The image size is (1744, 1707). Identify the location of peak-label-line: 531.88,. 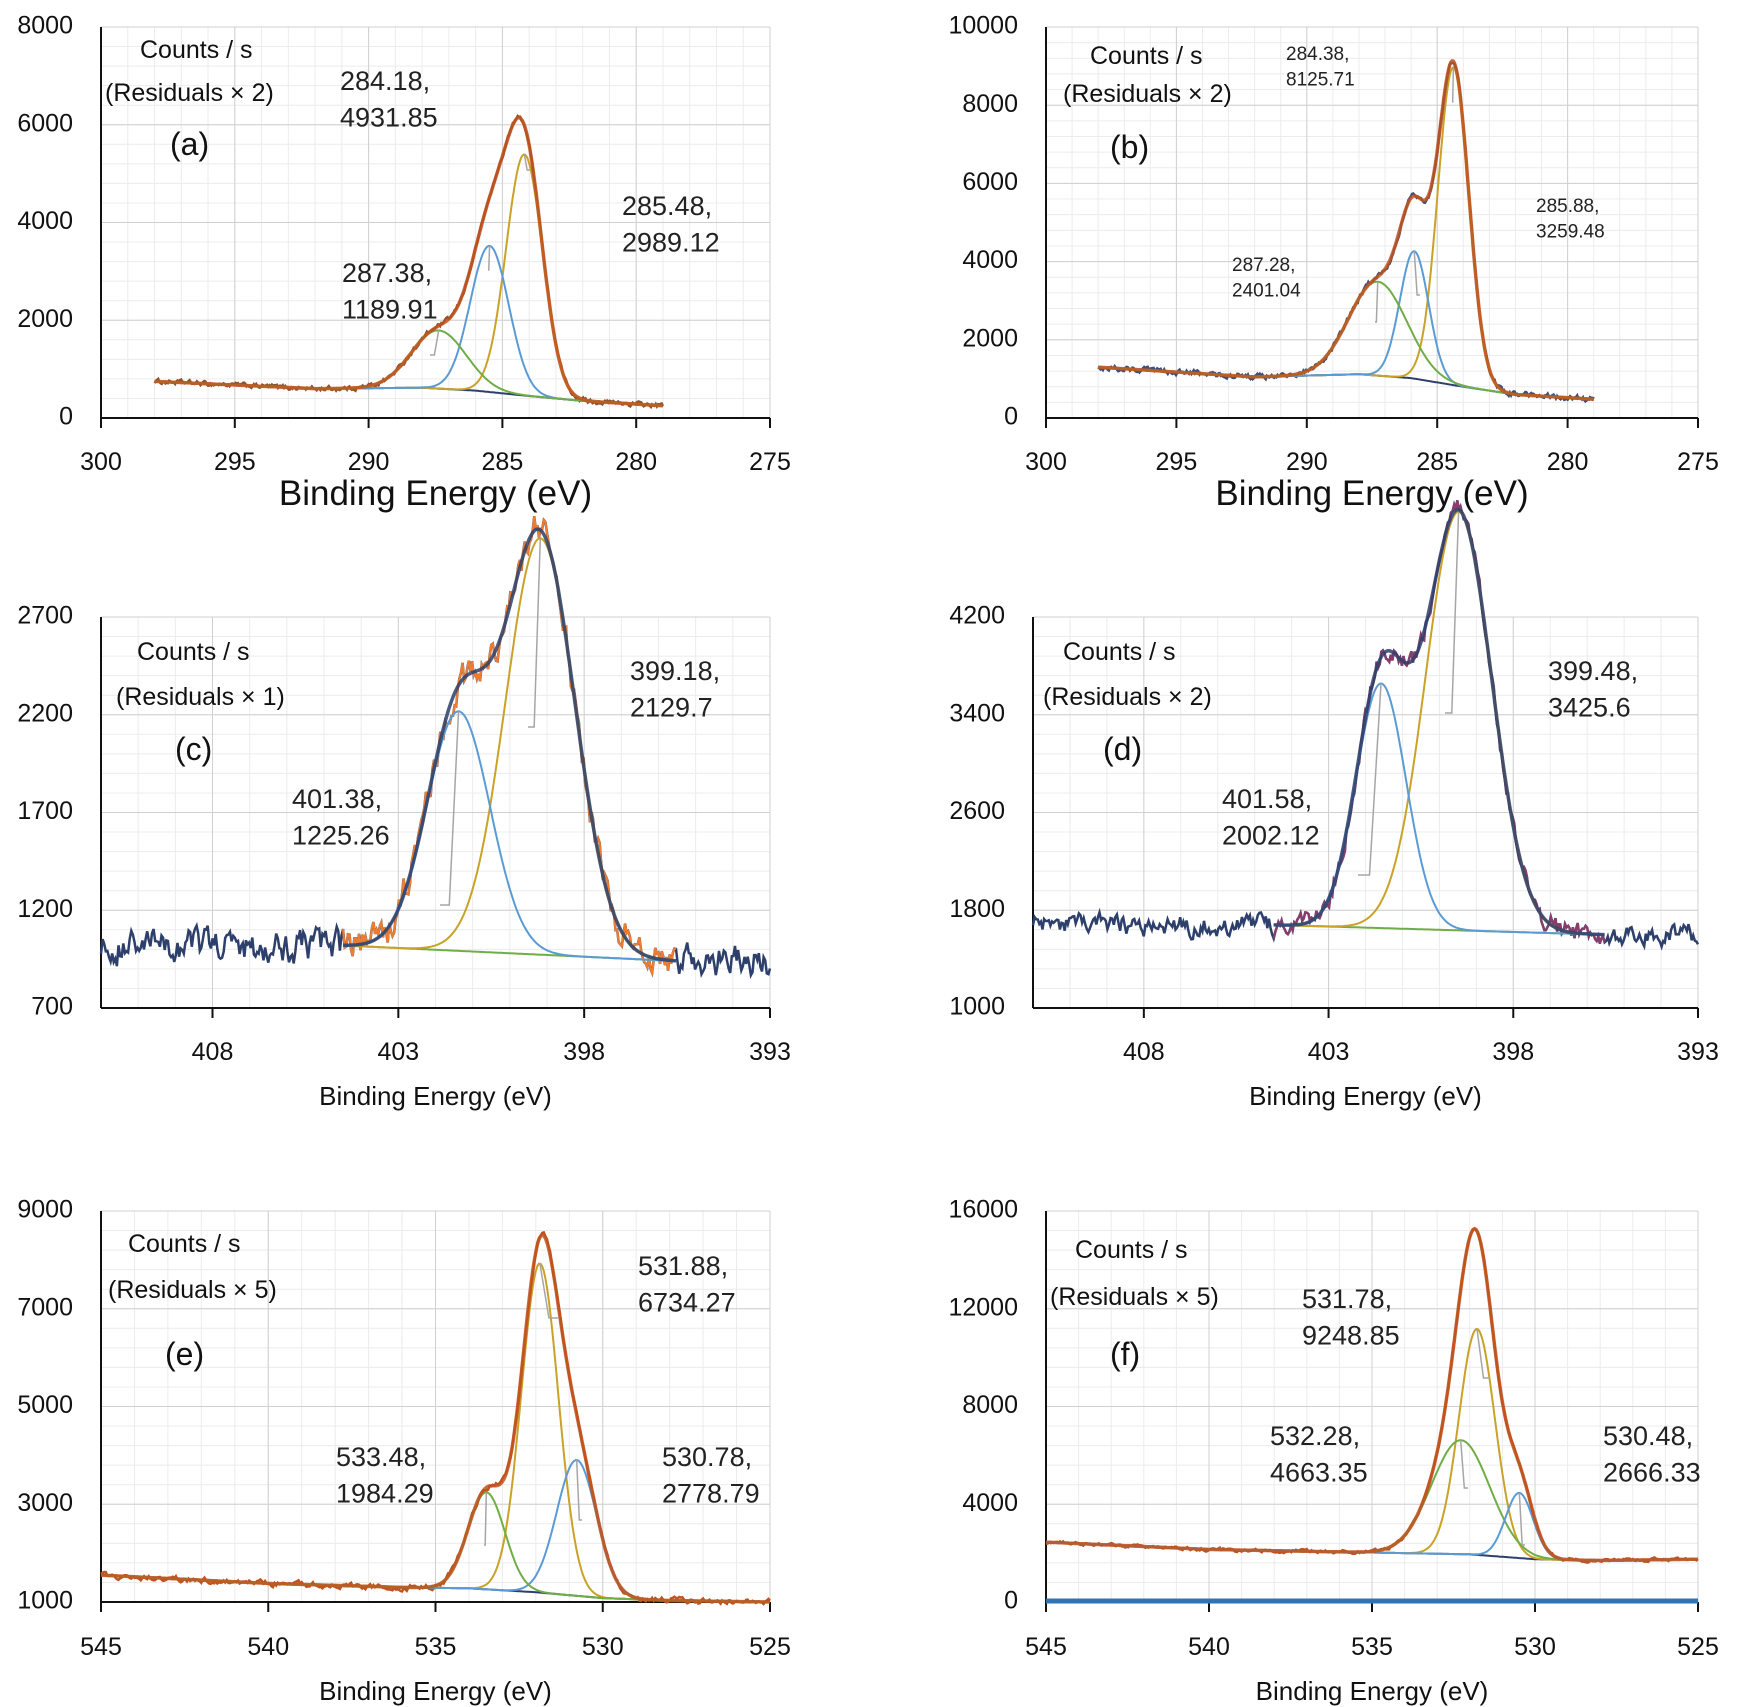
(683, 1266).